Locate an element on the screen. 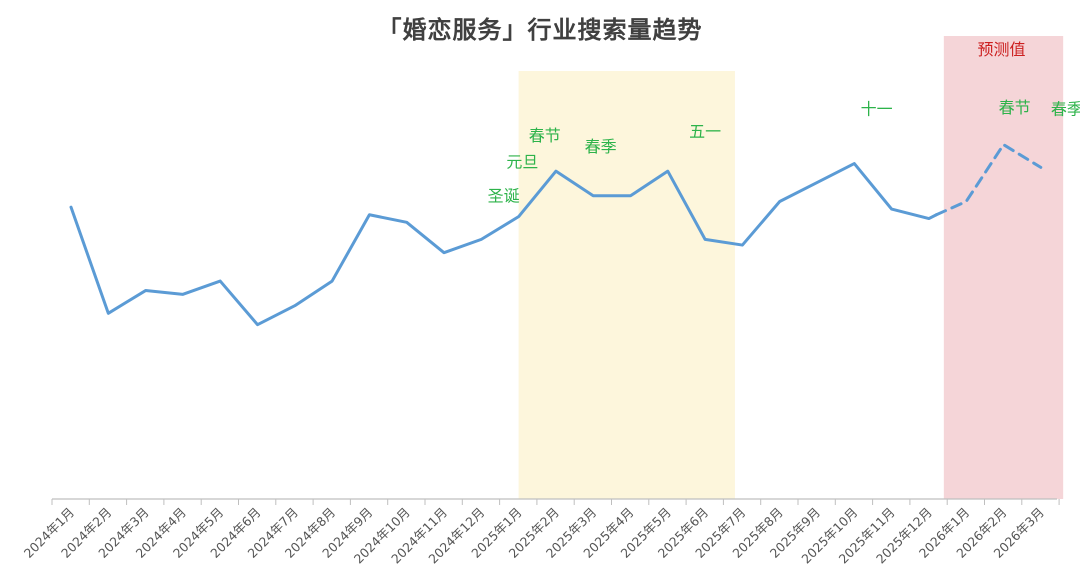 Image resolution: width=1080 pixels, height=587 pixels. forecast-label: 预测值 is located at coordinates (1001, 49).